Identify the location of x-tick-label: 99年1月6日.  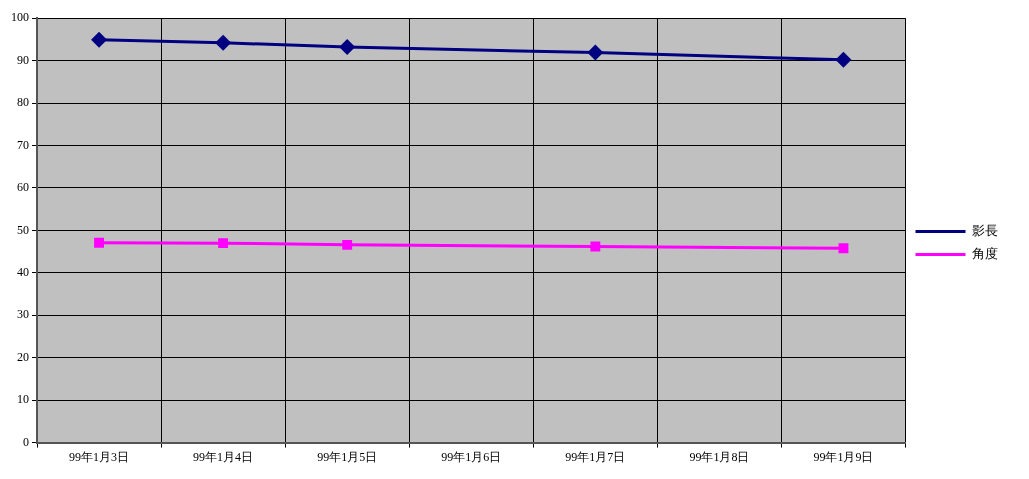
(471, 456).